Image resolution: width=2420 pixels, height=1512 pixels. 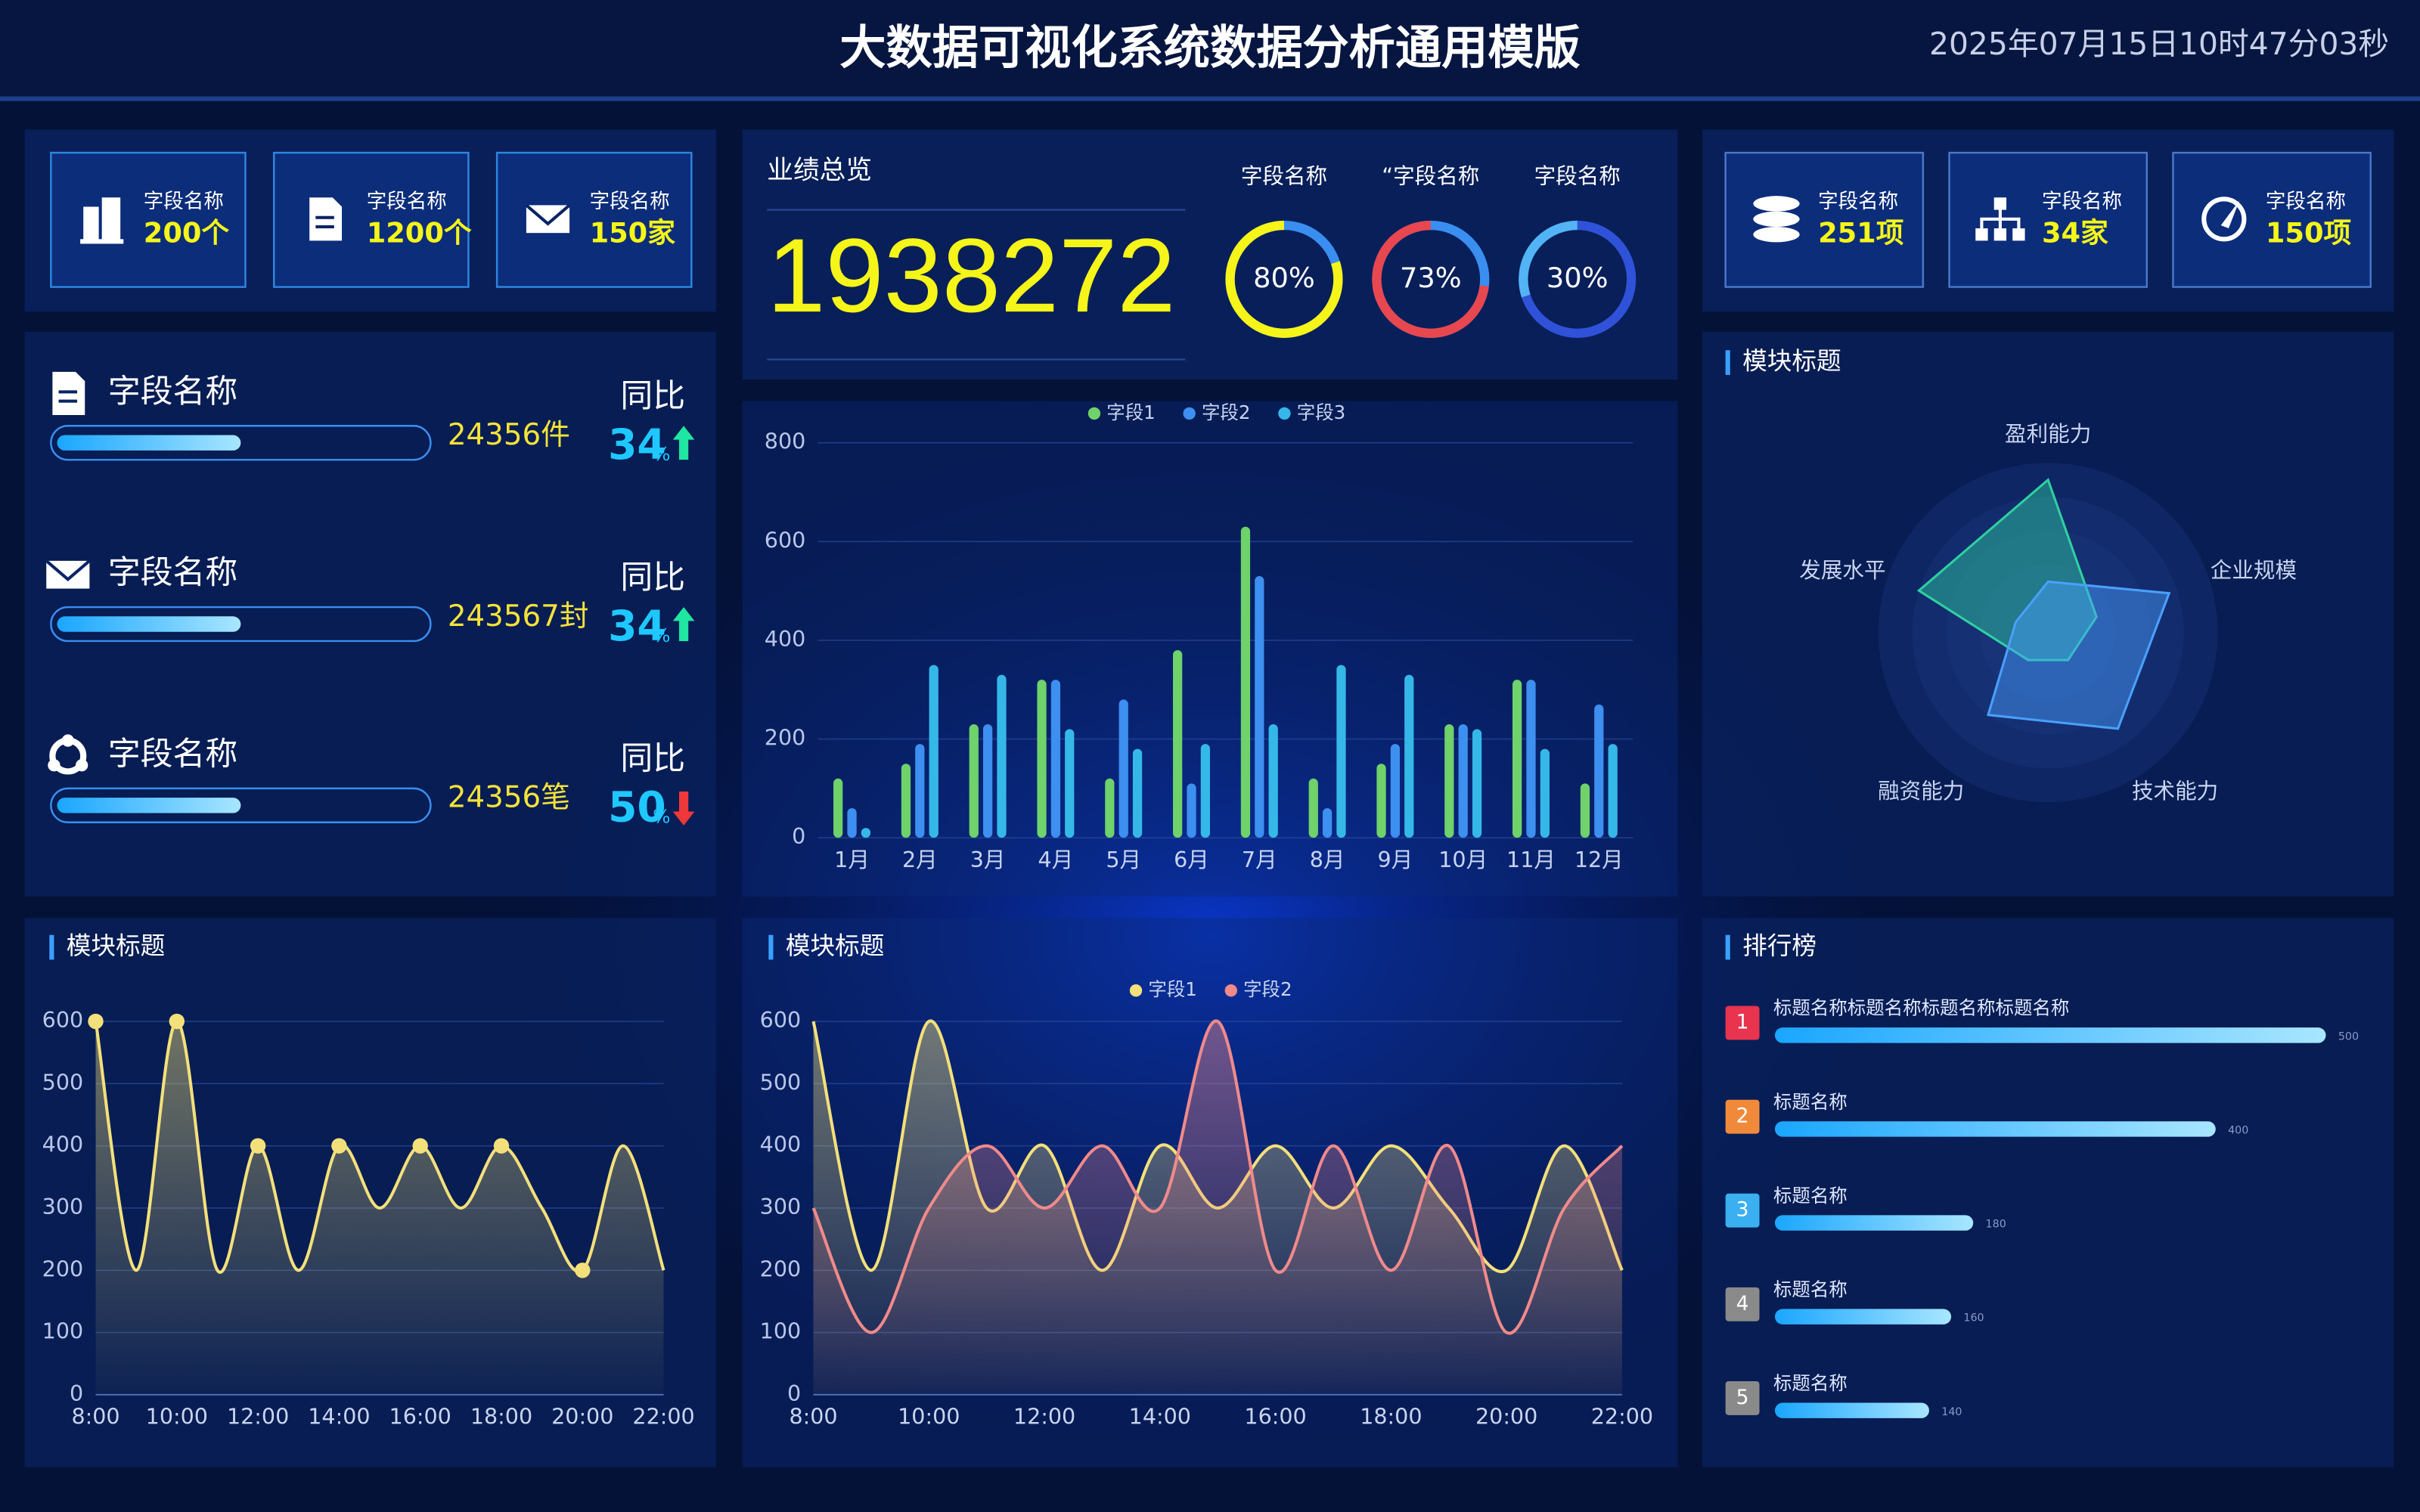 I want to click on y-tick-label: 300, so click(x=63, y=1206).